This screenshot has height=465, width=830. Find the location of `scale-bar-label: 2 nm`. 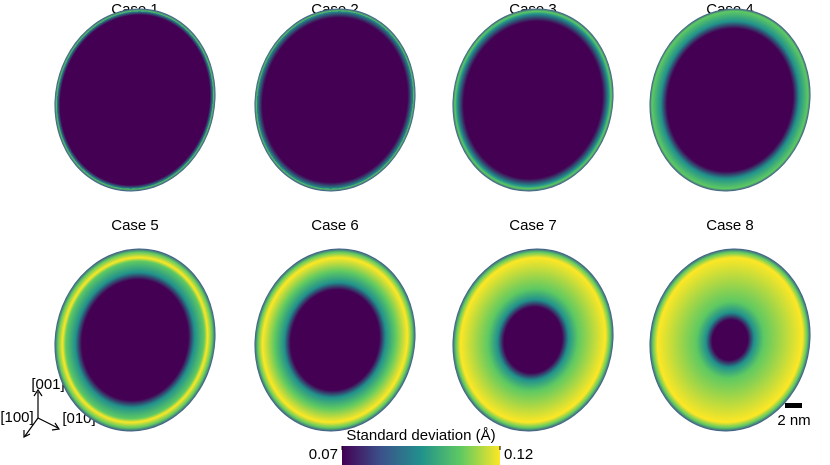

scale-bar-label: 2 nm is located at coordinates (793, 420).